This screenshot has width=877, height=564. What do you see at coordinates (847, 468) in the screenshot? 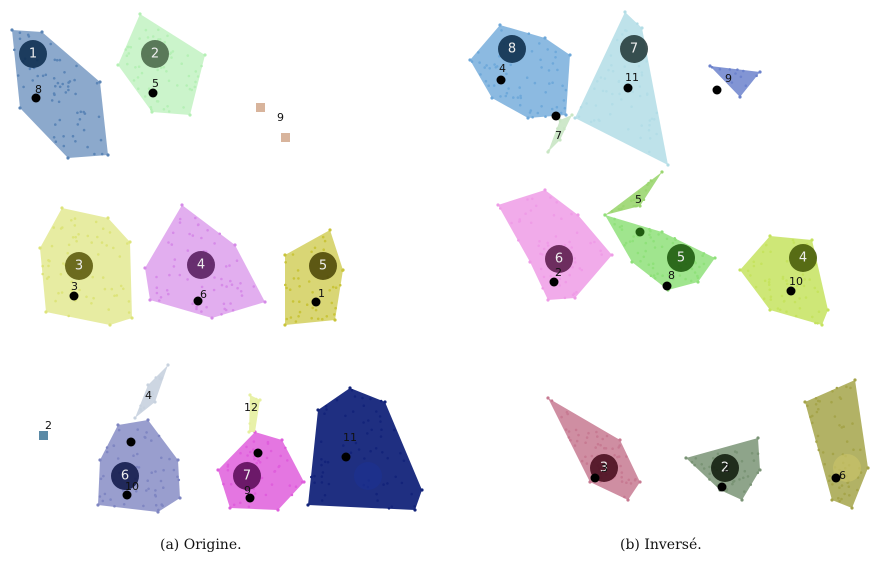
I see `cluster-badge-extra` at bounding box center [847, 468].